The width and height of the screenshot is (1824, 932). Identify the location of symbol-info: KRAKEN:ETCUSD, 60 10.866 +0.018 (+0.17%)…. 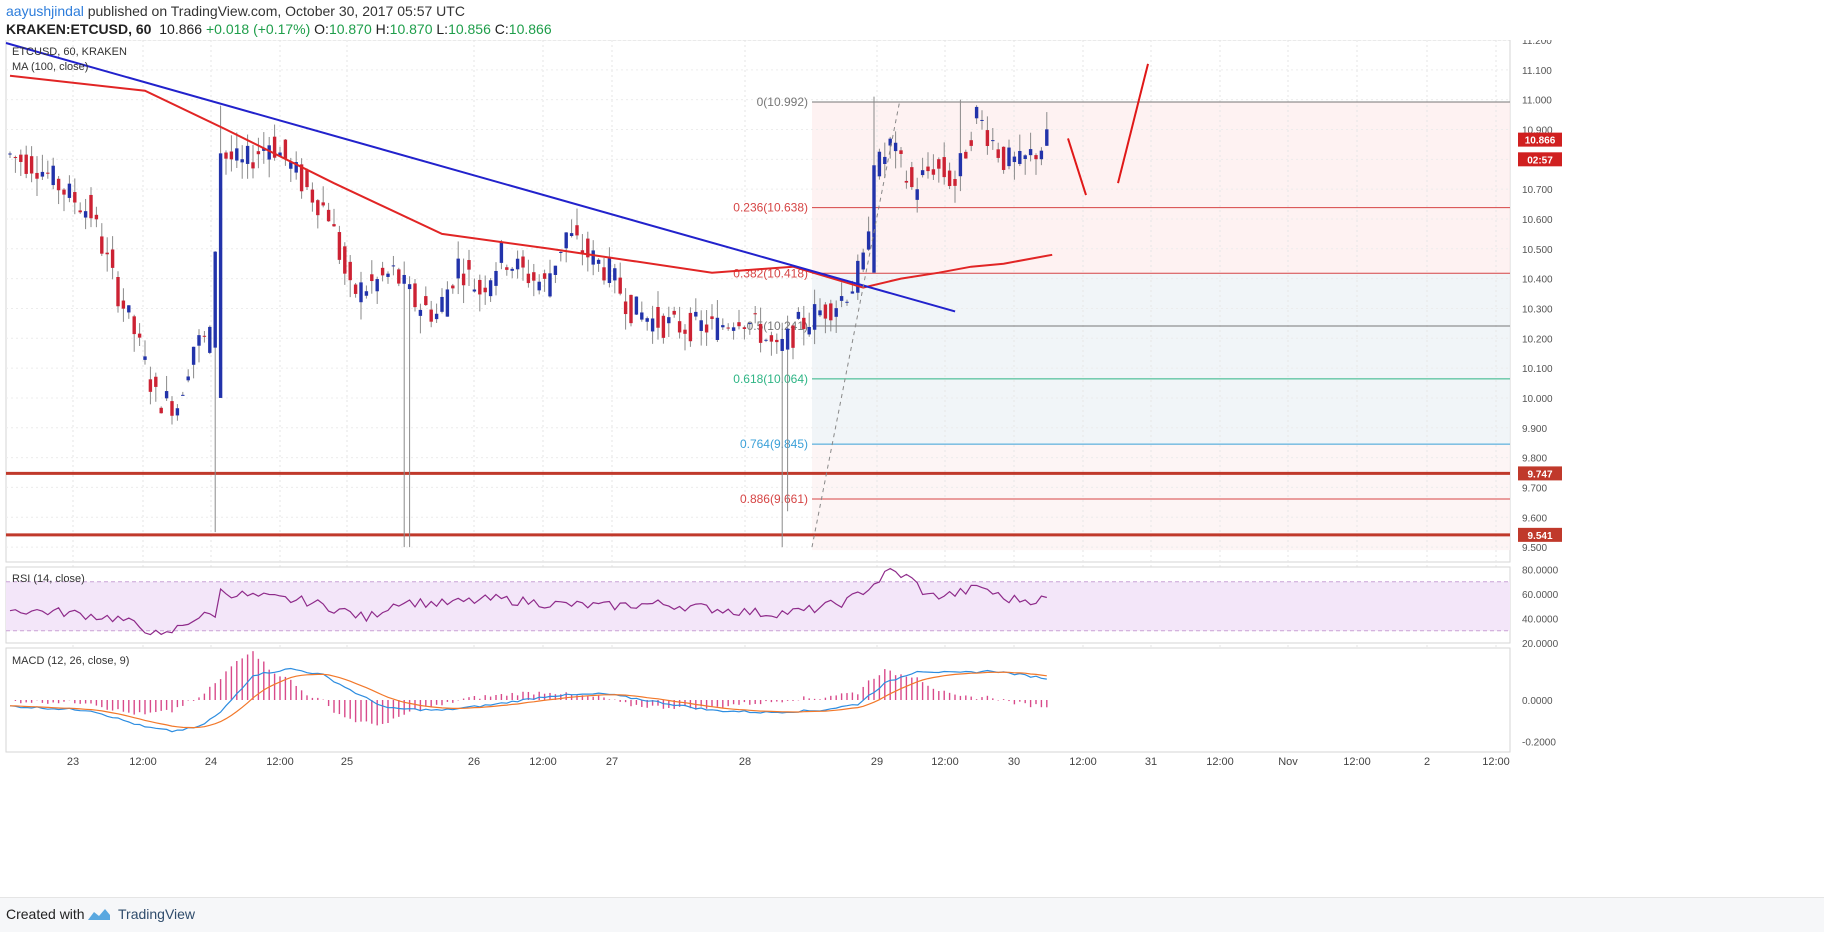
(279, 29).